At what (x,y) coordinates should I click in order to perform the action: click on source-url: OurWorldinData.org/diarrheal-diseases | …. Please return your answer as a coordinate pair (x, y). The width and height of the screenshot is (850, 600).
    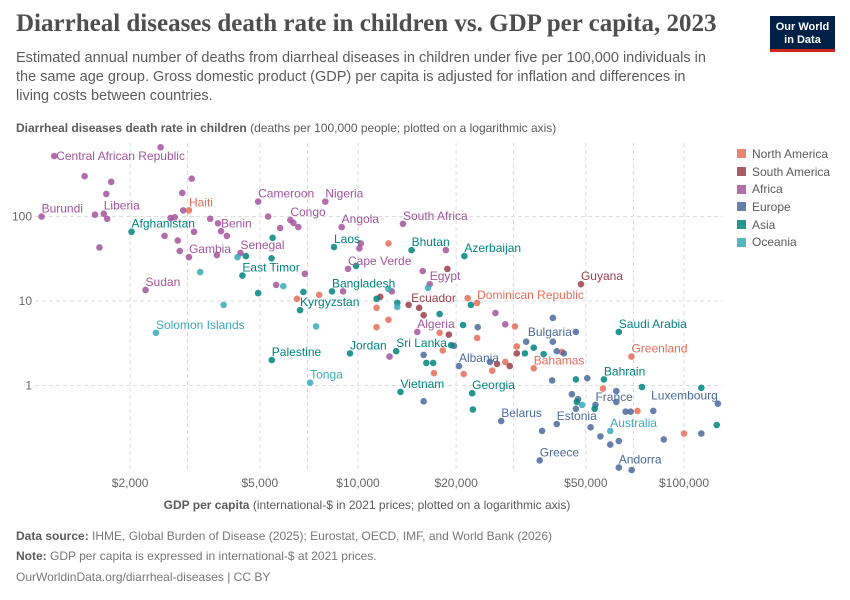
    Looking at the image, I should click on (143, 577).